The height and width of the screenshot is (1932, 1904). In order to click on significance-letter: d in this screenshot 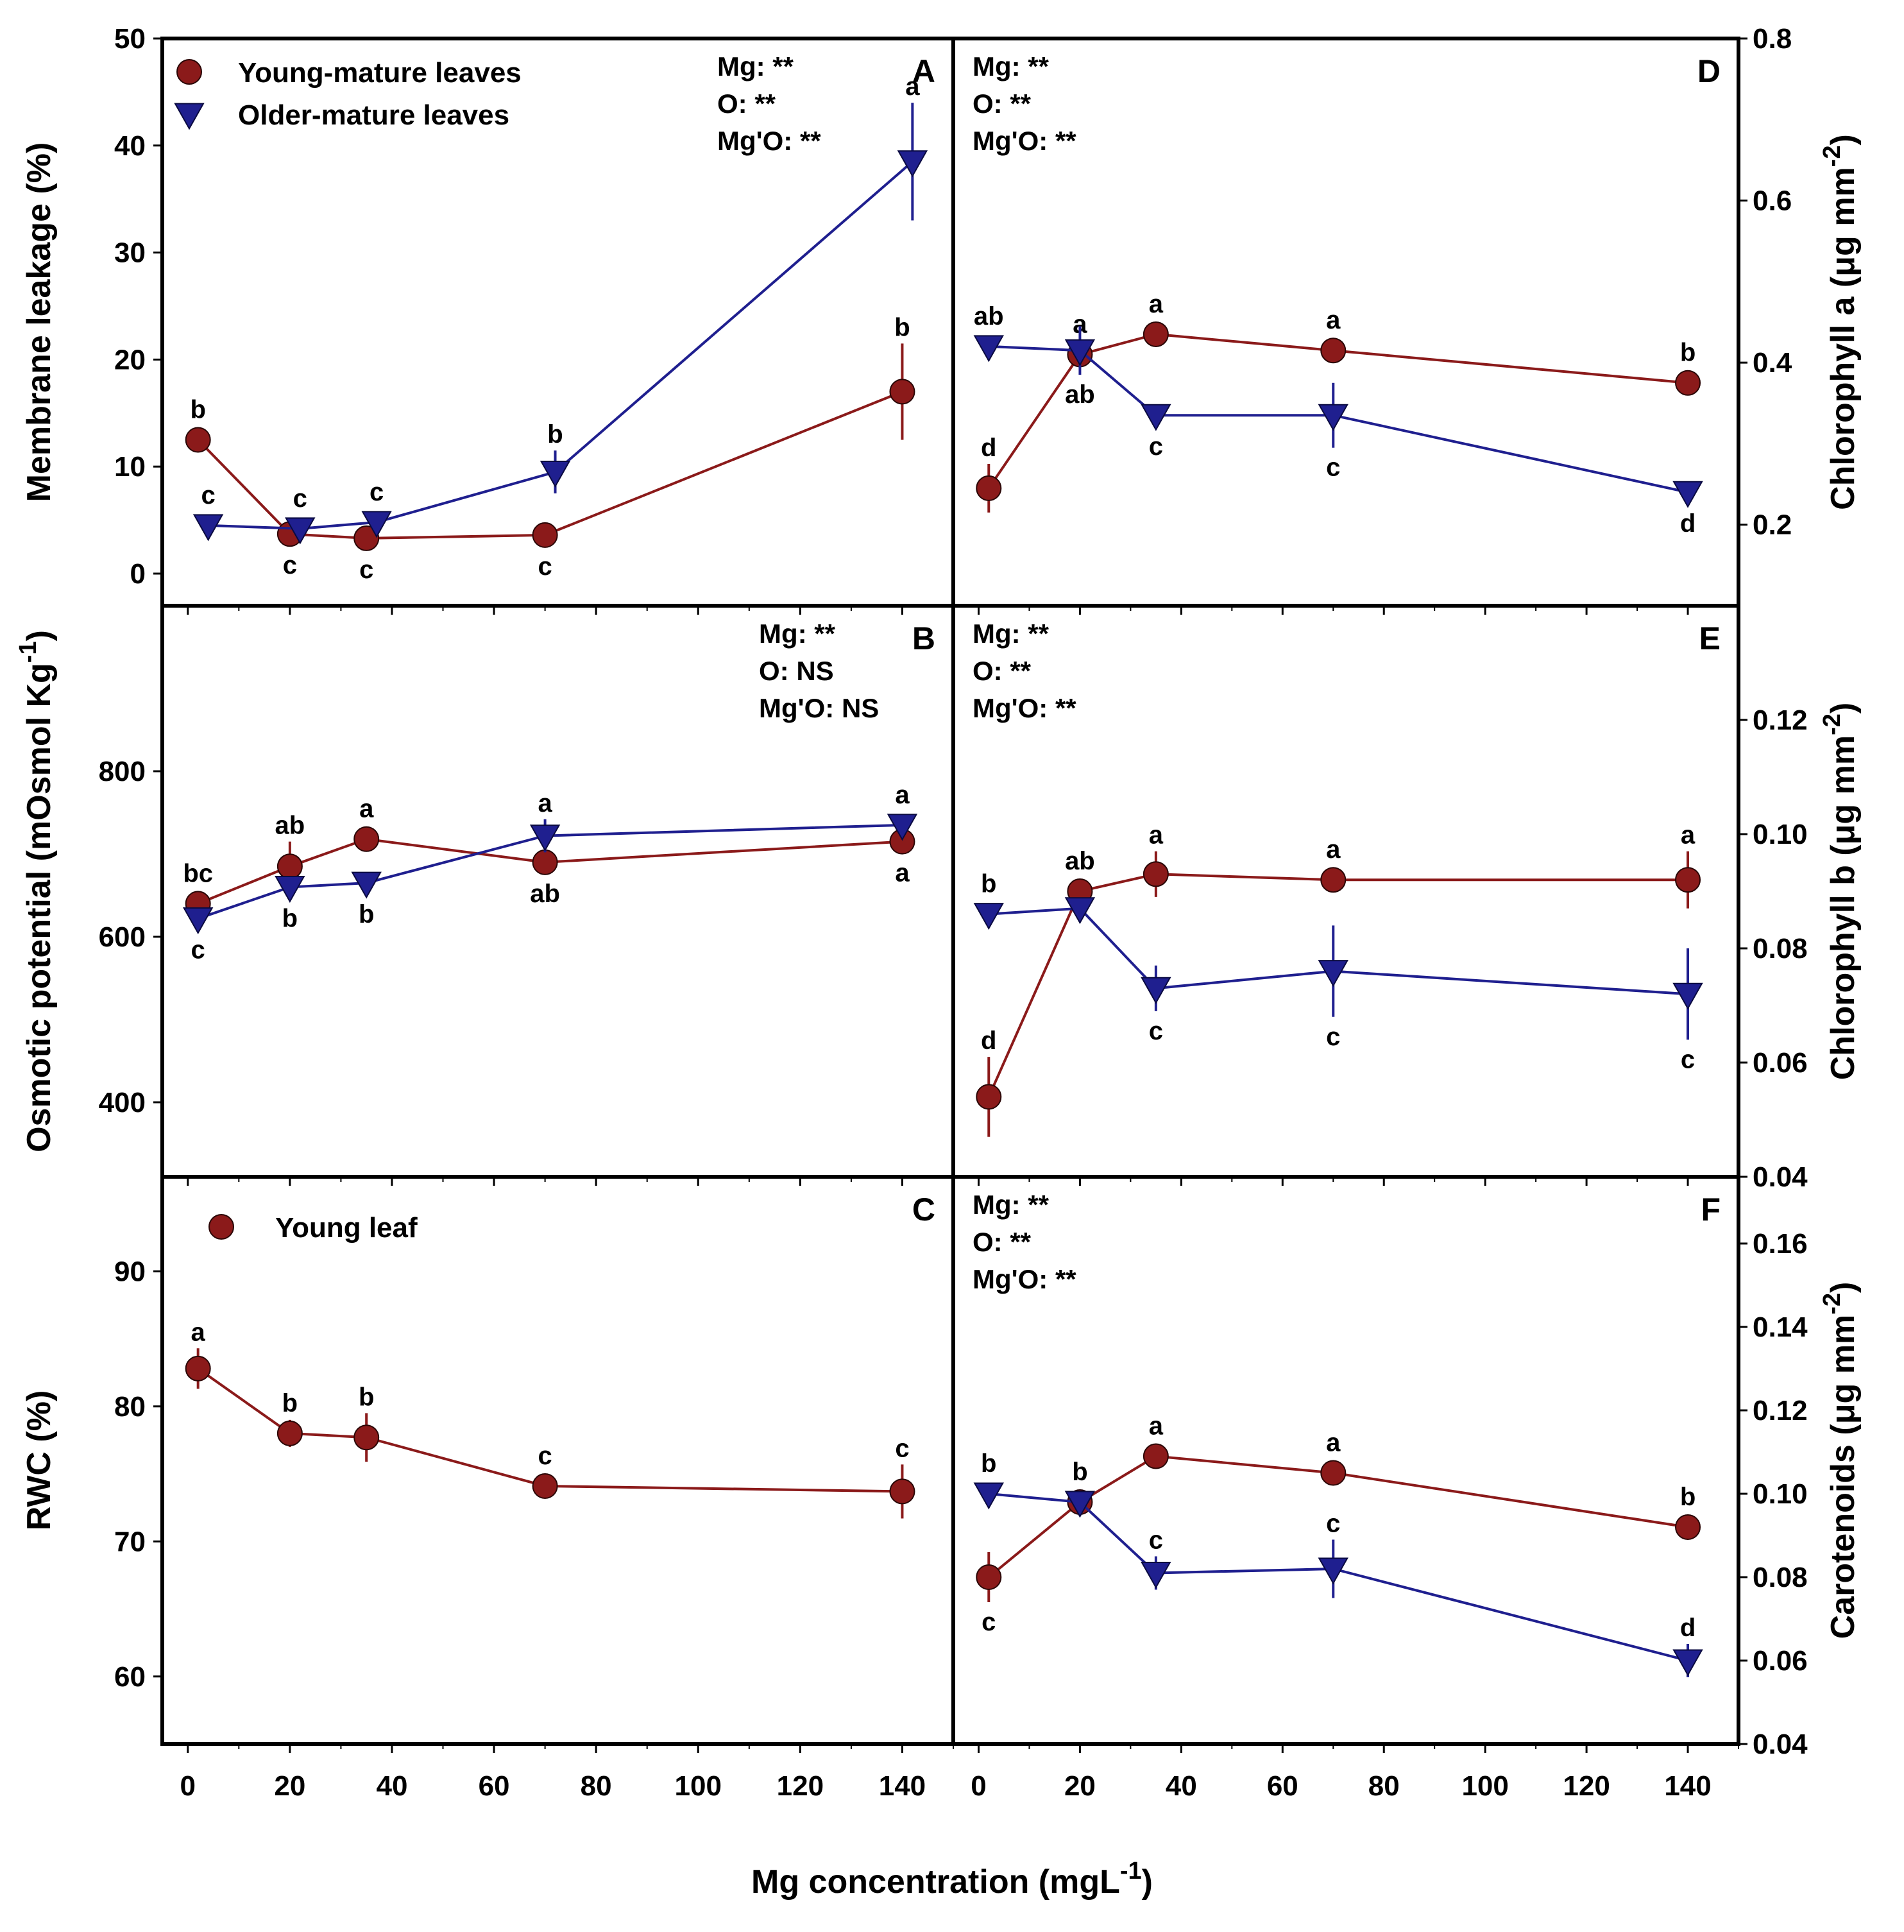, I will do `click(1688, 1628)`.